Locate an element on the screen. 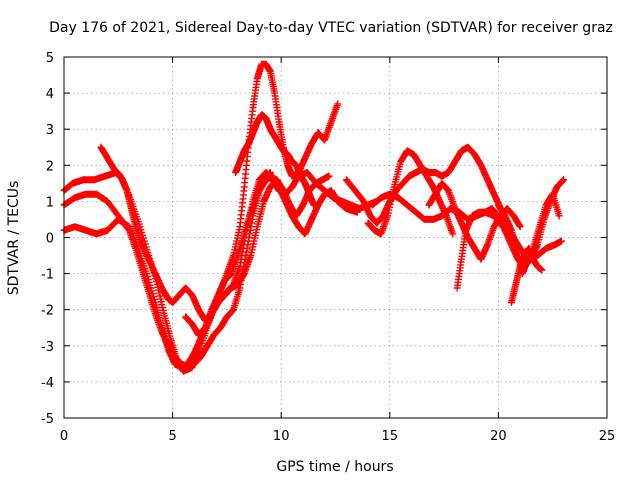 The height and width of the screenshot is (480, 640). series-sat-h is located at coordinates (410, 192).